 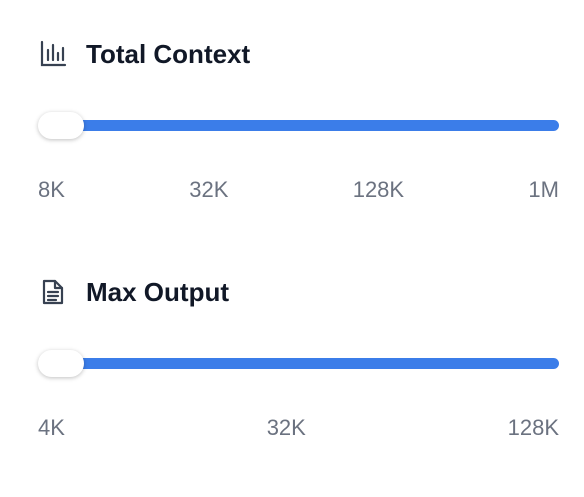 What do you see at coordinates (53, 53) in the screenshot?
I see `chart-icon` at bounding box center [53, 53].